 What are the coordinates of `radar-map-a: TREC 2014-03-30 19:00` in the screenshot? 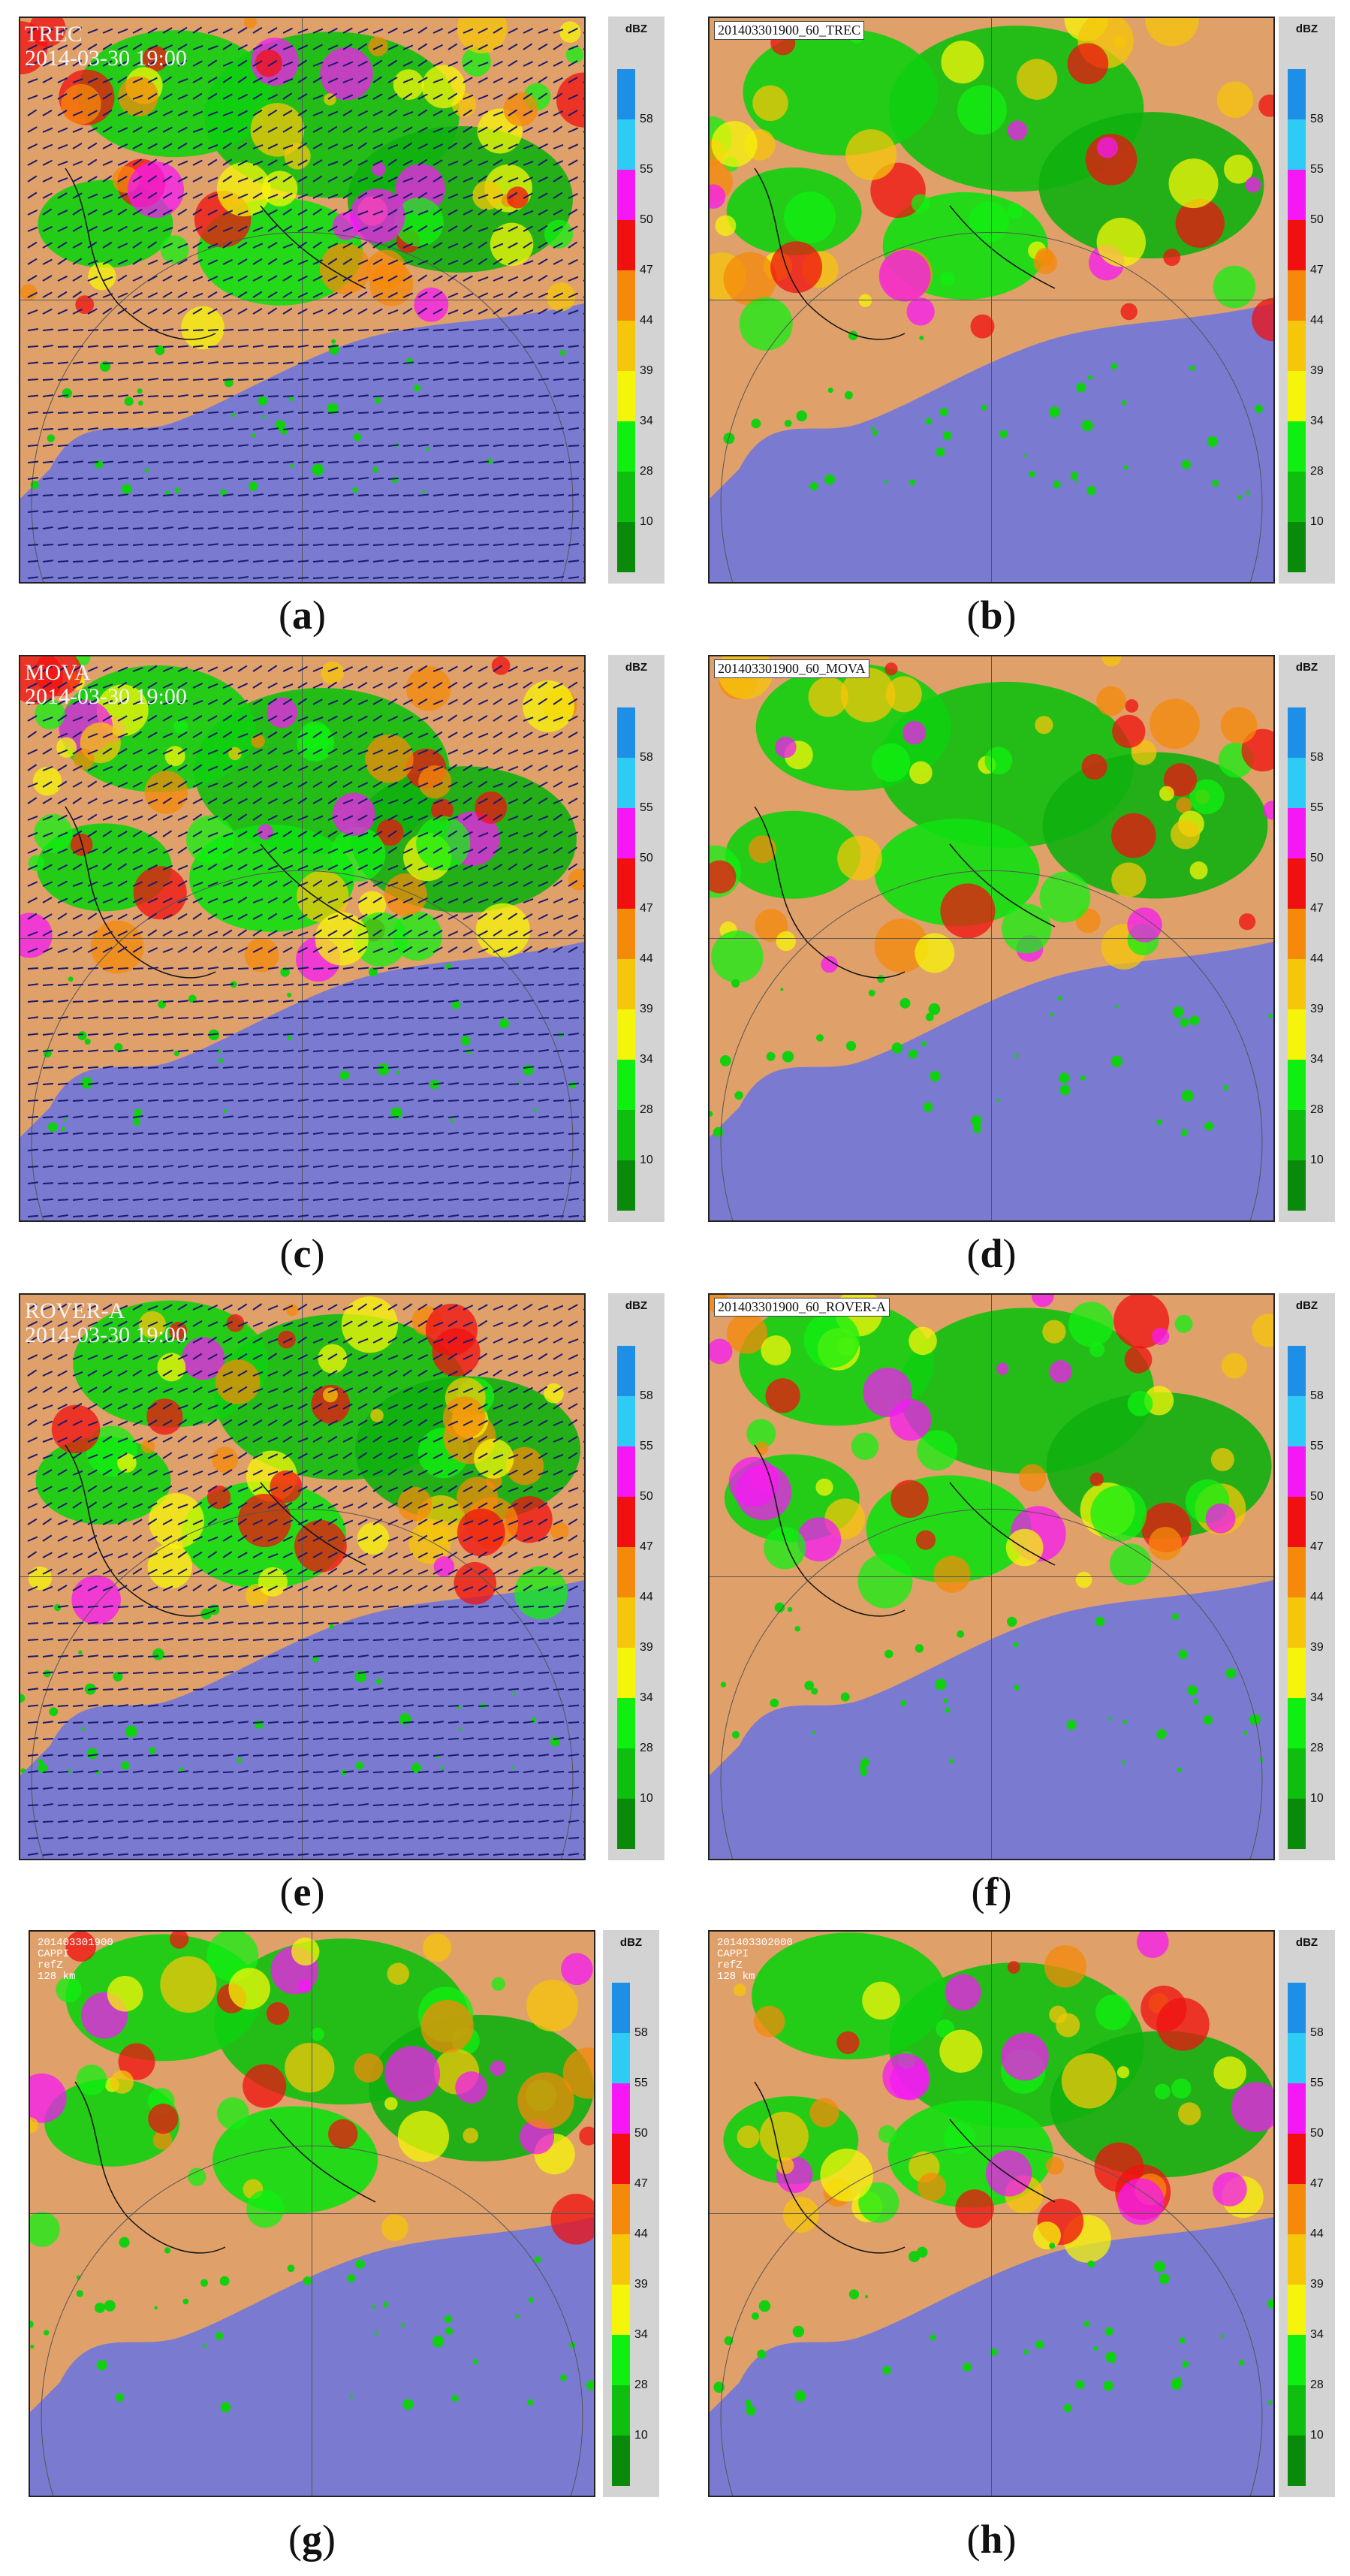 It's located at (302, 301).